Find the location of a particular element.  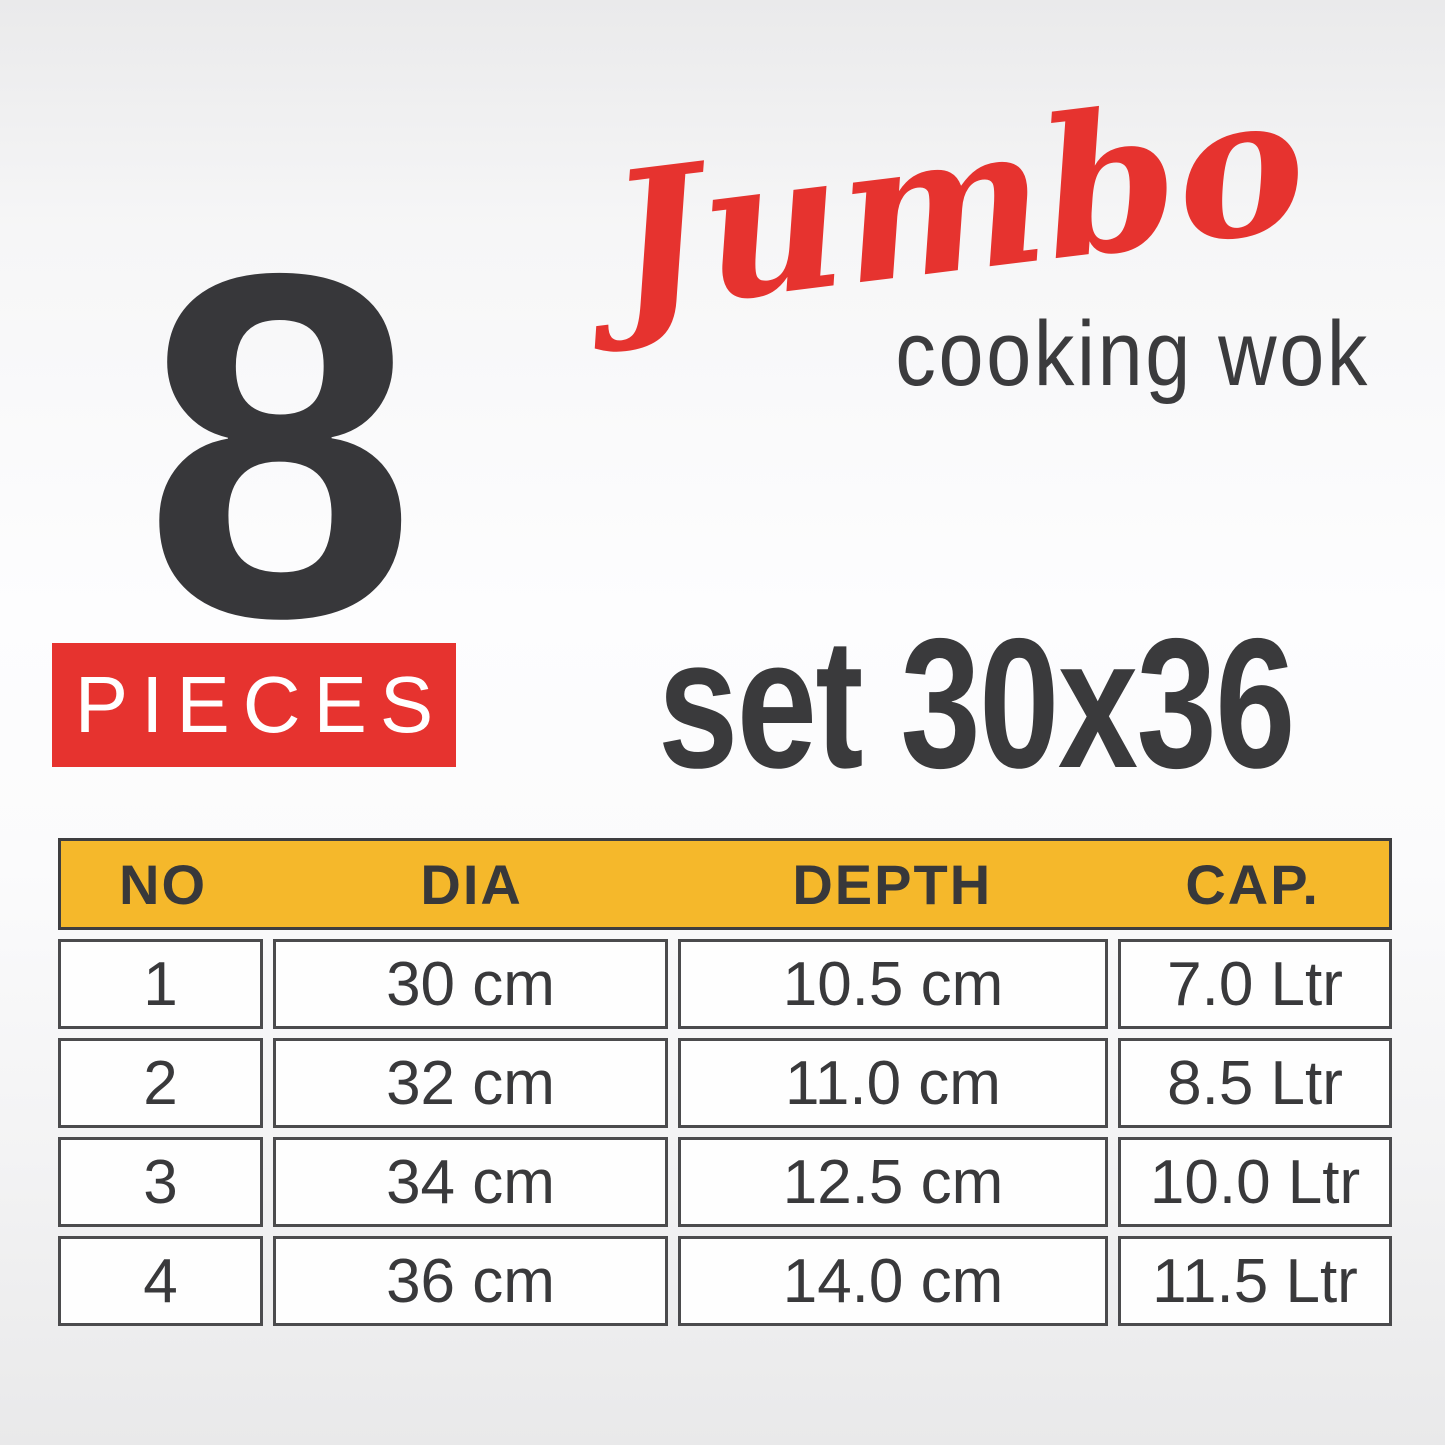

cell-dia: 32 cm is located at coordinates (470, 1083).